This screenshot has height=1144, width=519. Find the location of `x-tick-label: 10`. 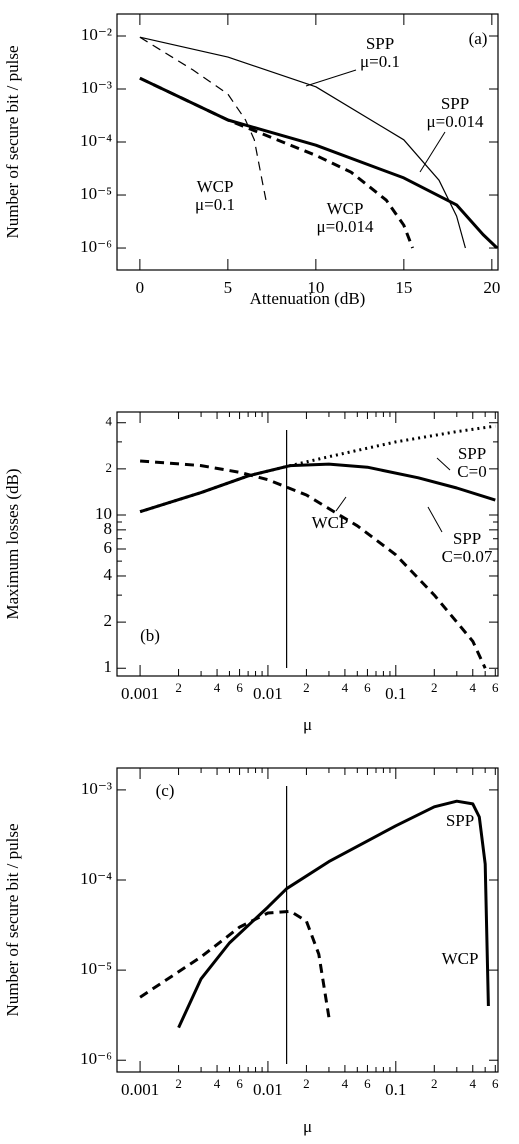

x-tick-label: 10 is located at coordinates (315, 287).